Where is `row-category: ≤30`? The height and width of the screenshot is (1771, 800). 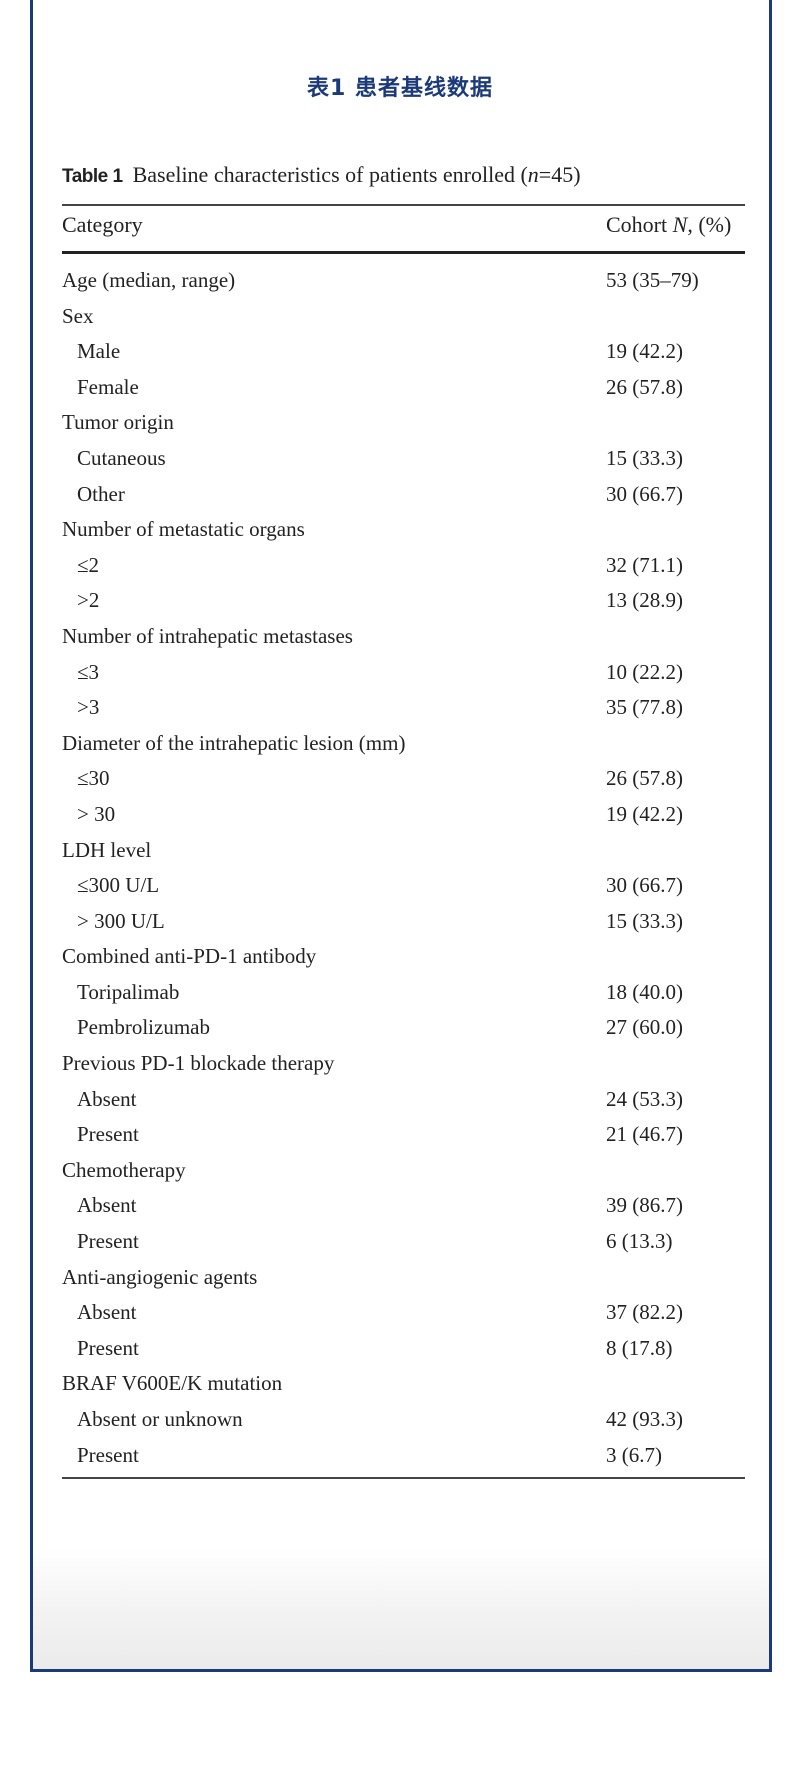 row-category: ≤30 is located at coordinates (93, 778).